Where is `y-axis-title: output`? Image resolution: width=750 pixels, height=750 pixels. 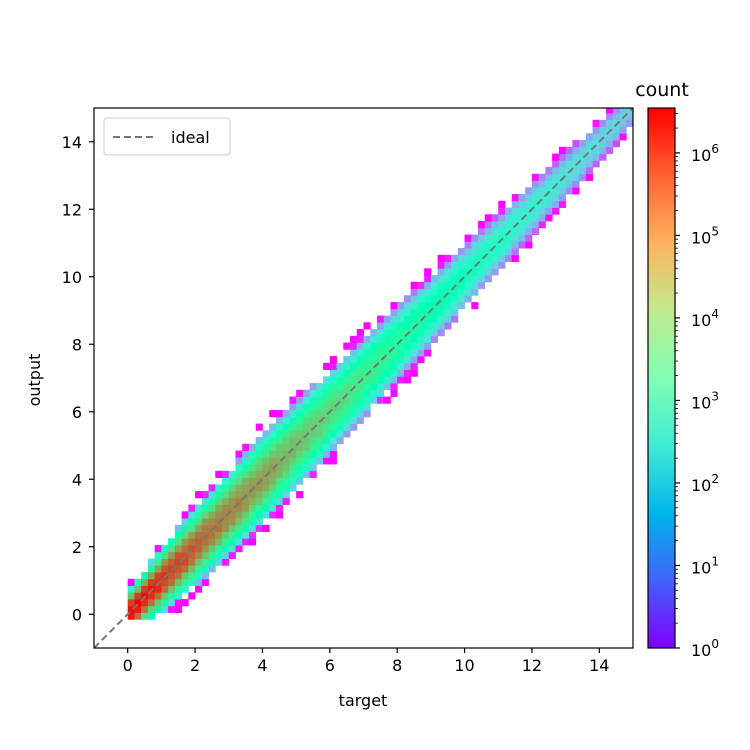 y-axis-title: output is located at coordinates (34, 380).